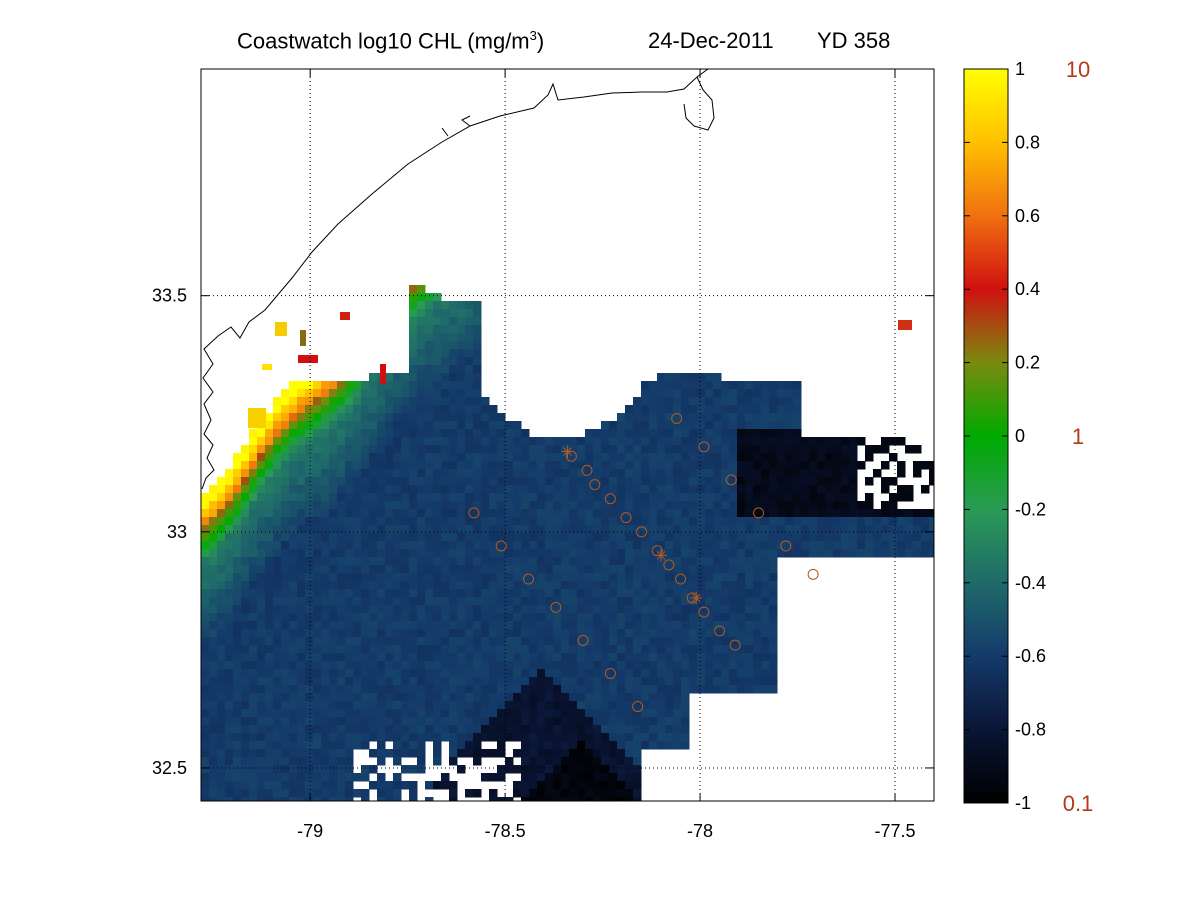  Describe the element at coordinates (854, 40) in the screenshot. I see `title-yearday: YD 358` at that location.